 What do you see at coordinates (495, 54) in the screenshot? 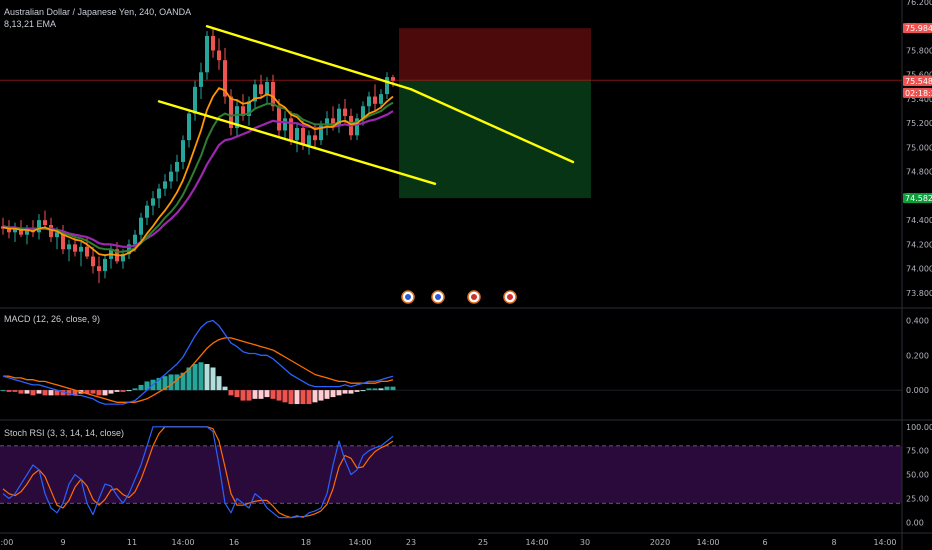
I see `stop-loss-zone` at bounding box center [495, 54].